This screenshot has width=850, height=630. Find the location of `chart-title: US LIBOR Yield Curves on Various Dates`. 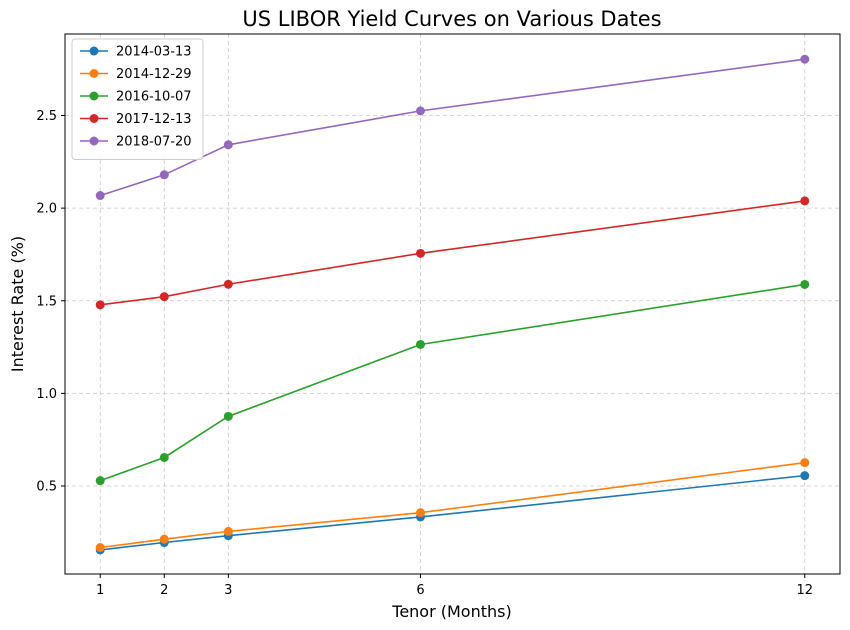

chart-title: US LIBOR Yield Curves on Various Dates is located at coordinates (451, 19).